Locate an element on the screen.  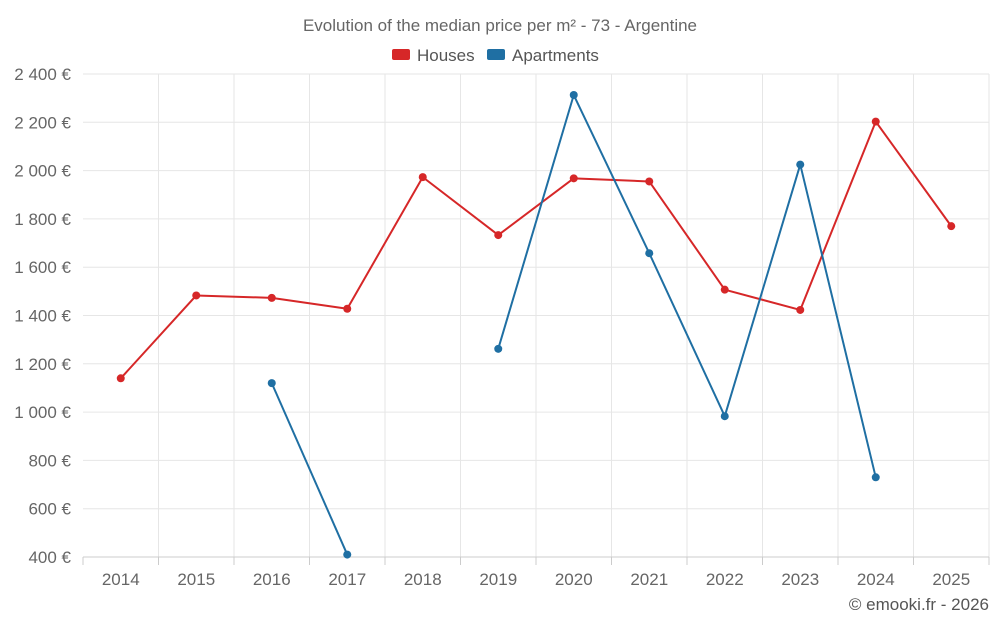
data-point-apartments-2016 is located at coordinates (271, 383).